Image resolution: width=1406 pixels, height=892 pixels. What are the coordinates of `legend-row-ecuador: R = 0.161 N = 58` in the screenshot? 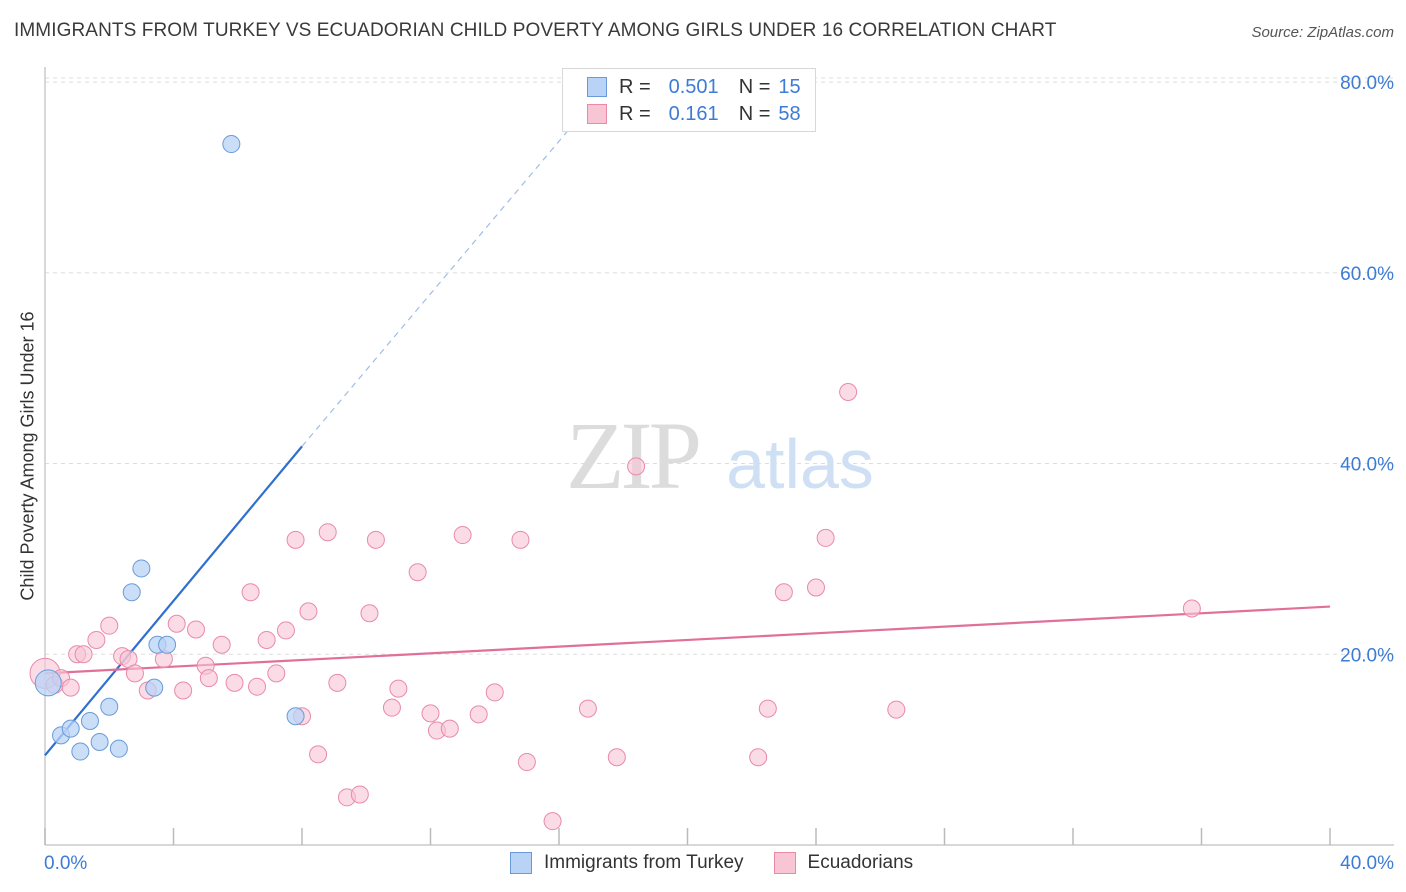 It's located at (694, 114).